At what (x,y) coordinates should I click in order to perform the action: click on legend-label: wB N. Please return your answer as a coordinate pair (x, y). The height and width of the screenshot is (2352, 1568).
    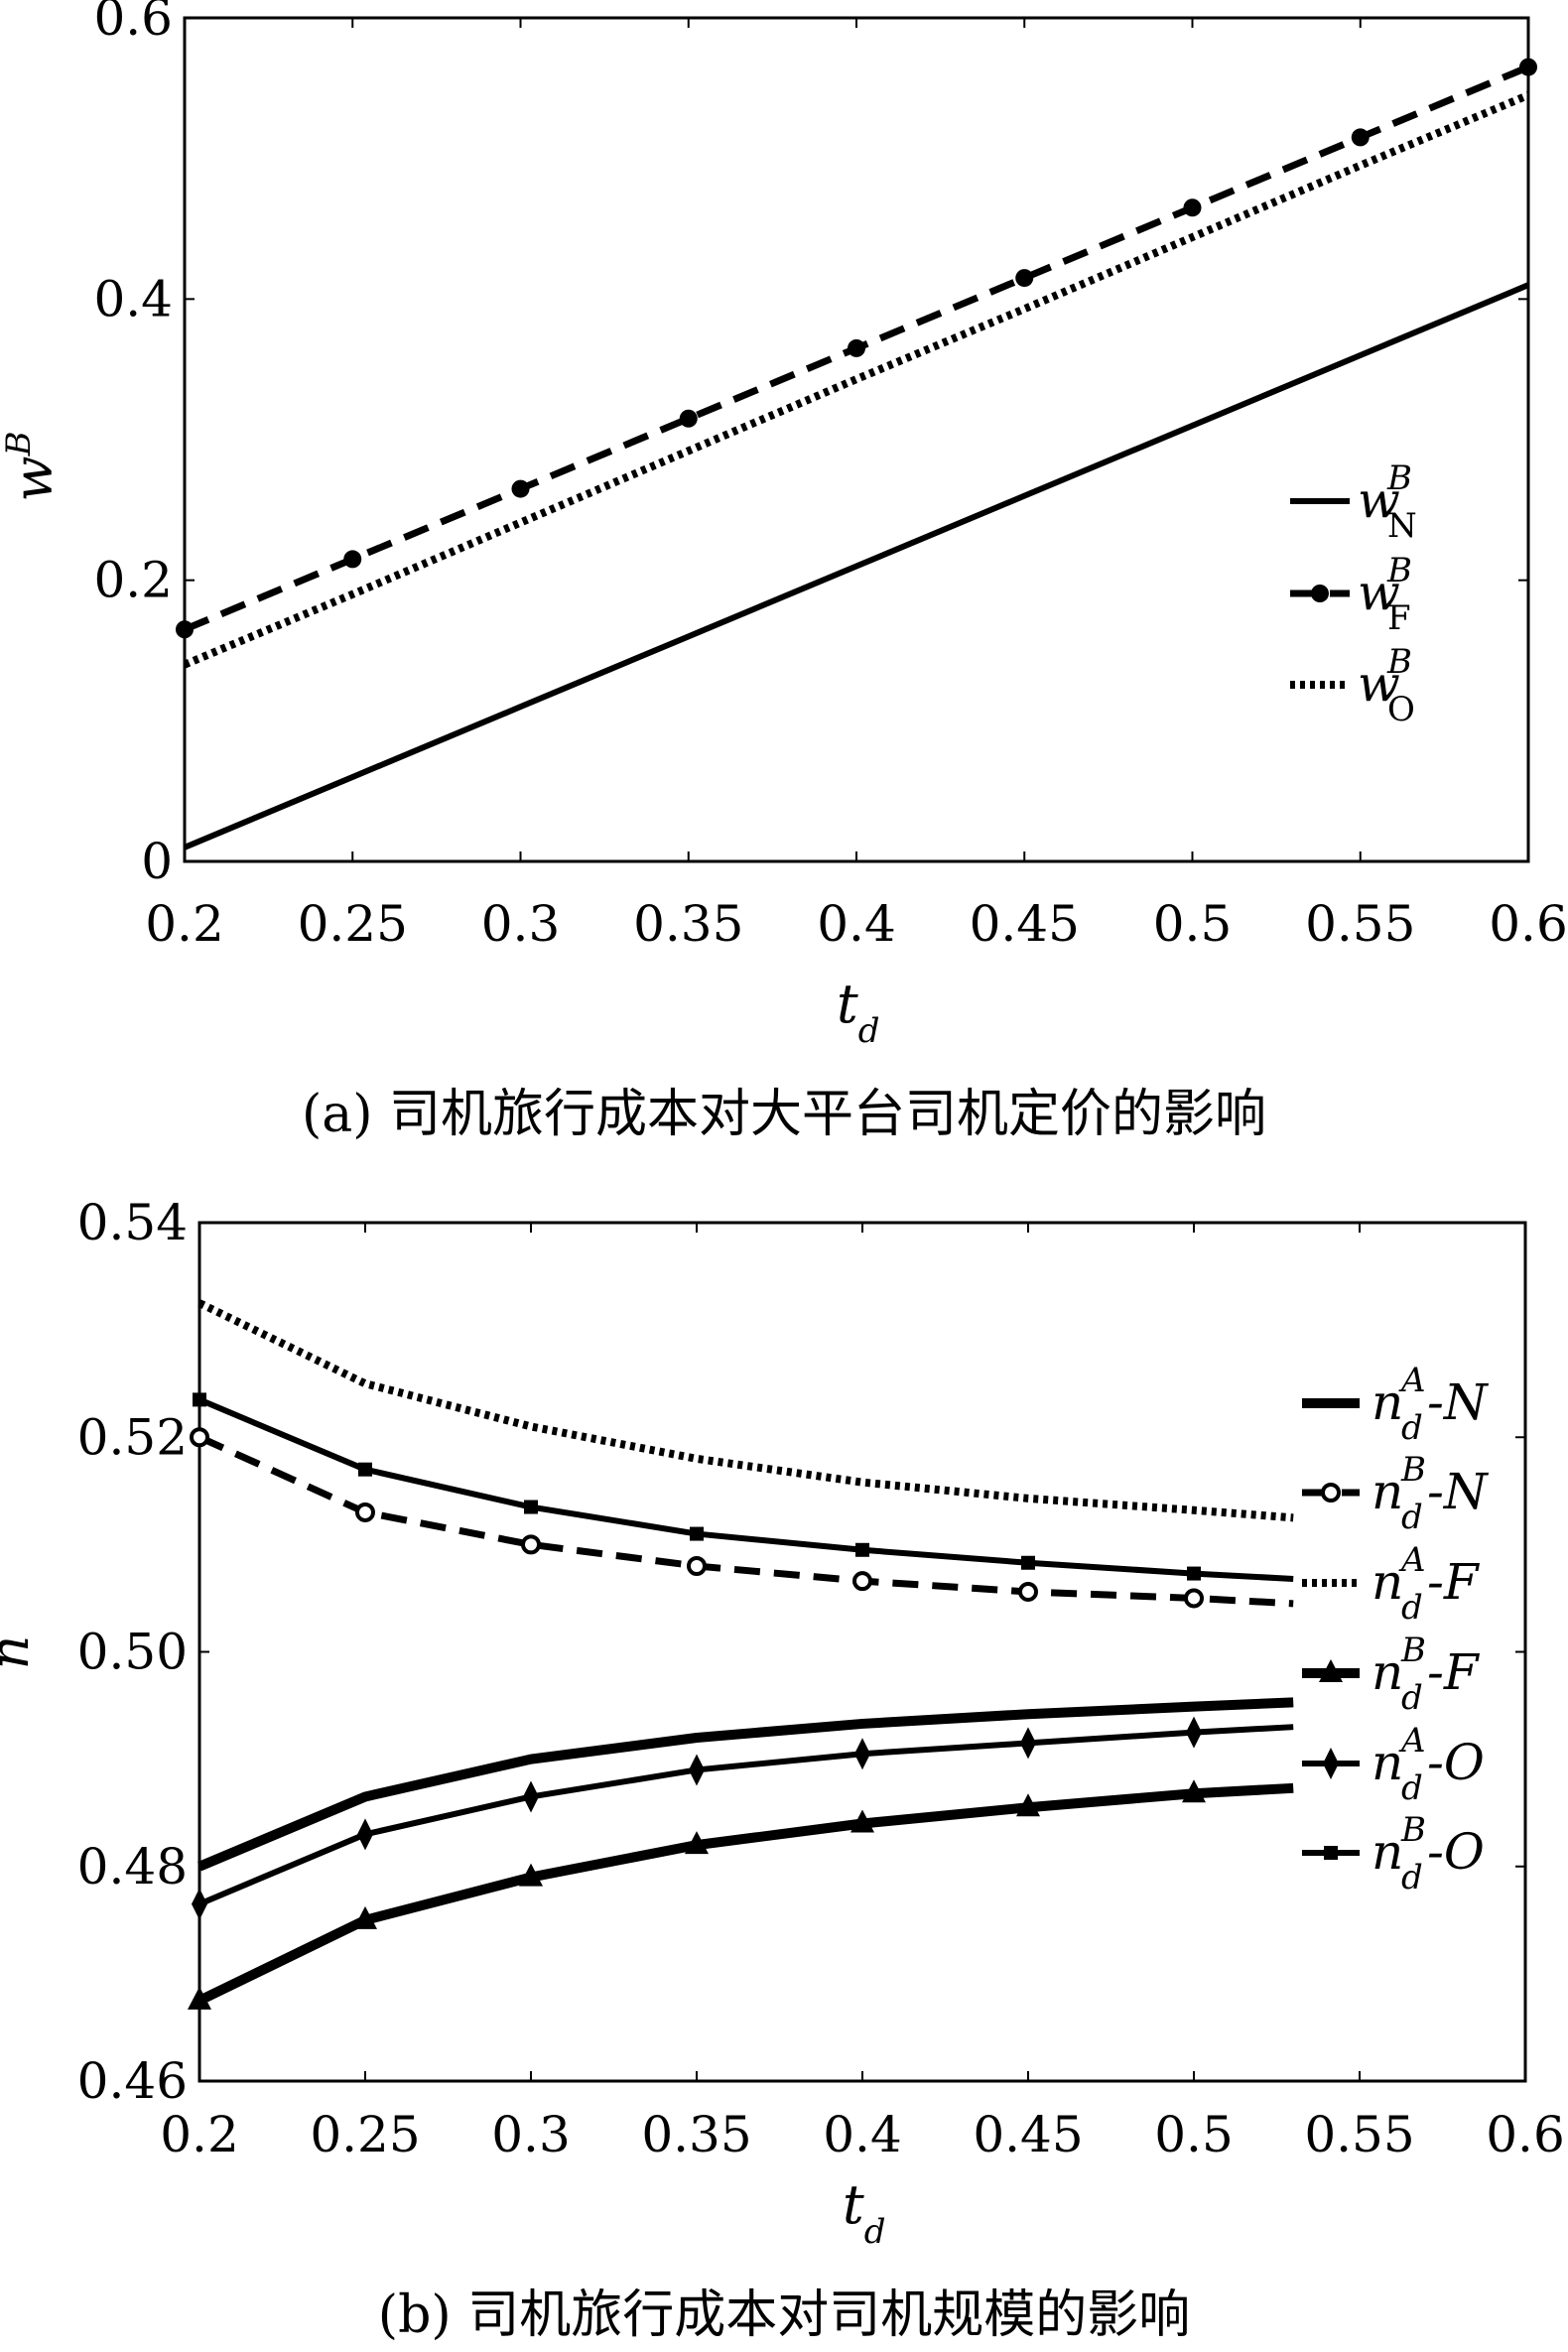
    Looking at the image, I should click on (1387, 502).